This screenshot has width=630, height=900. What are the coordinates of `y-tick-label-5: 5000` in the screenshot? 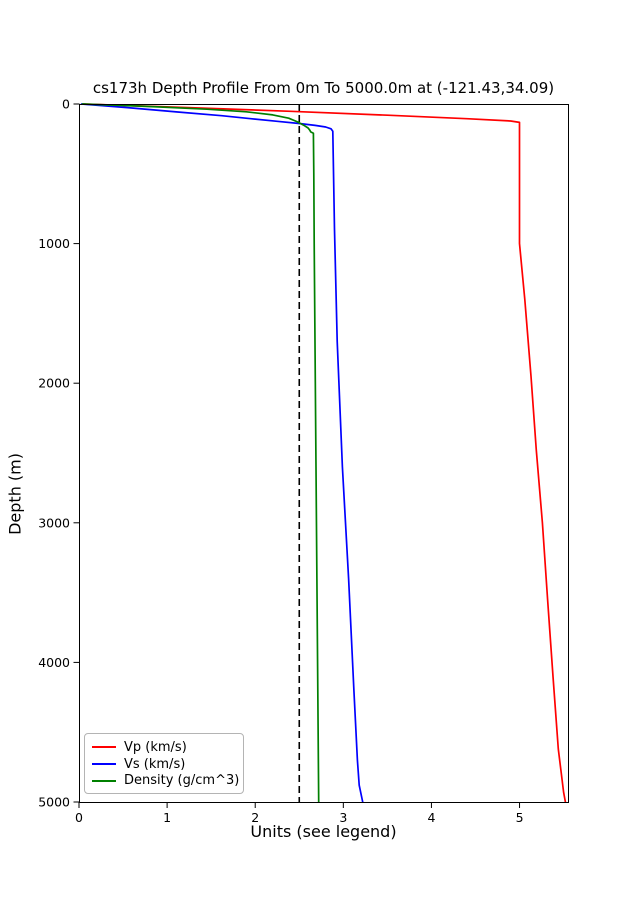 It's located at (54, 802).